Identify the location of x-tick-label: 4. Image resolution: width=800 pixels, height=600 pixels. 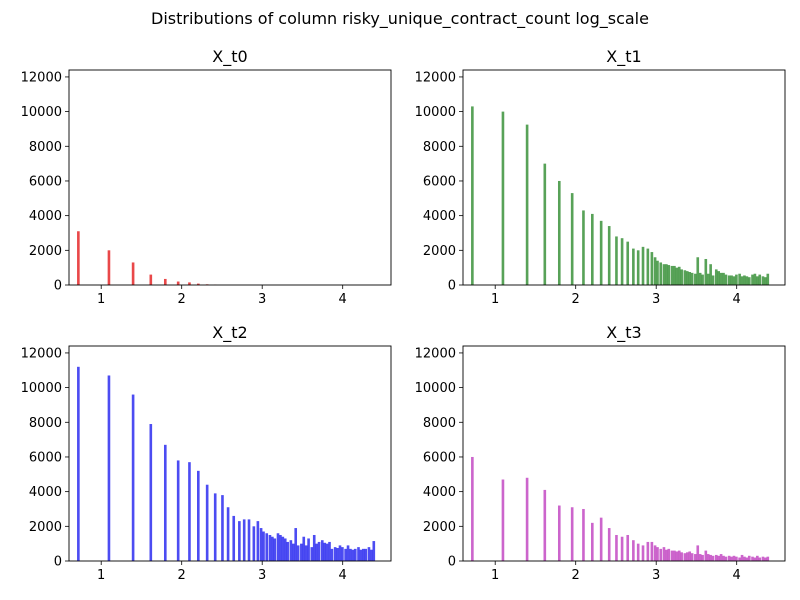
(737, 299).